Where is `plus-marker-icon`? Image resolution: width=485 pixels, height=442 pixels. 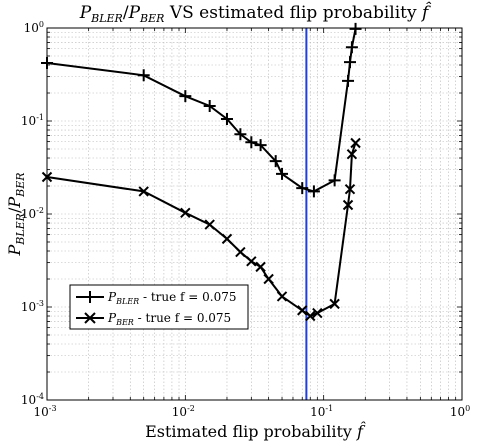
plus-marker-icon is located at coordinates (90, 297).